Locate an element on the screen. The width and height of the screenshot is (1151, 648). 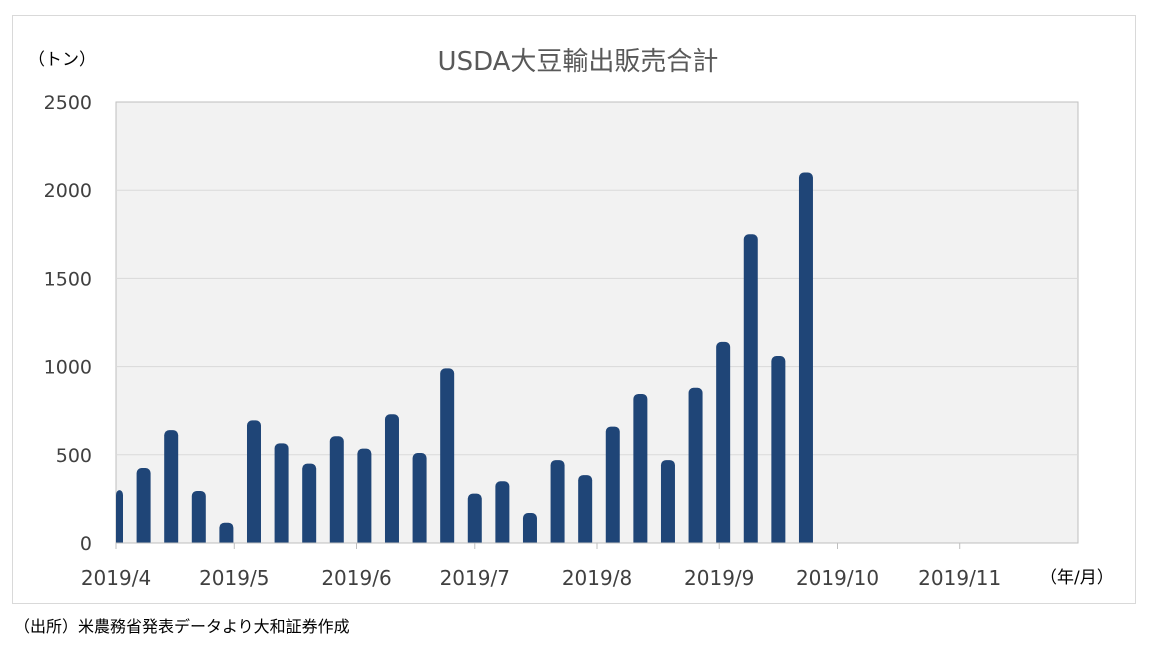
x-tick-label: 2019/9 is located at coordinates (719, 578).